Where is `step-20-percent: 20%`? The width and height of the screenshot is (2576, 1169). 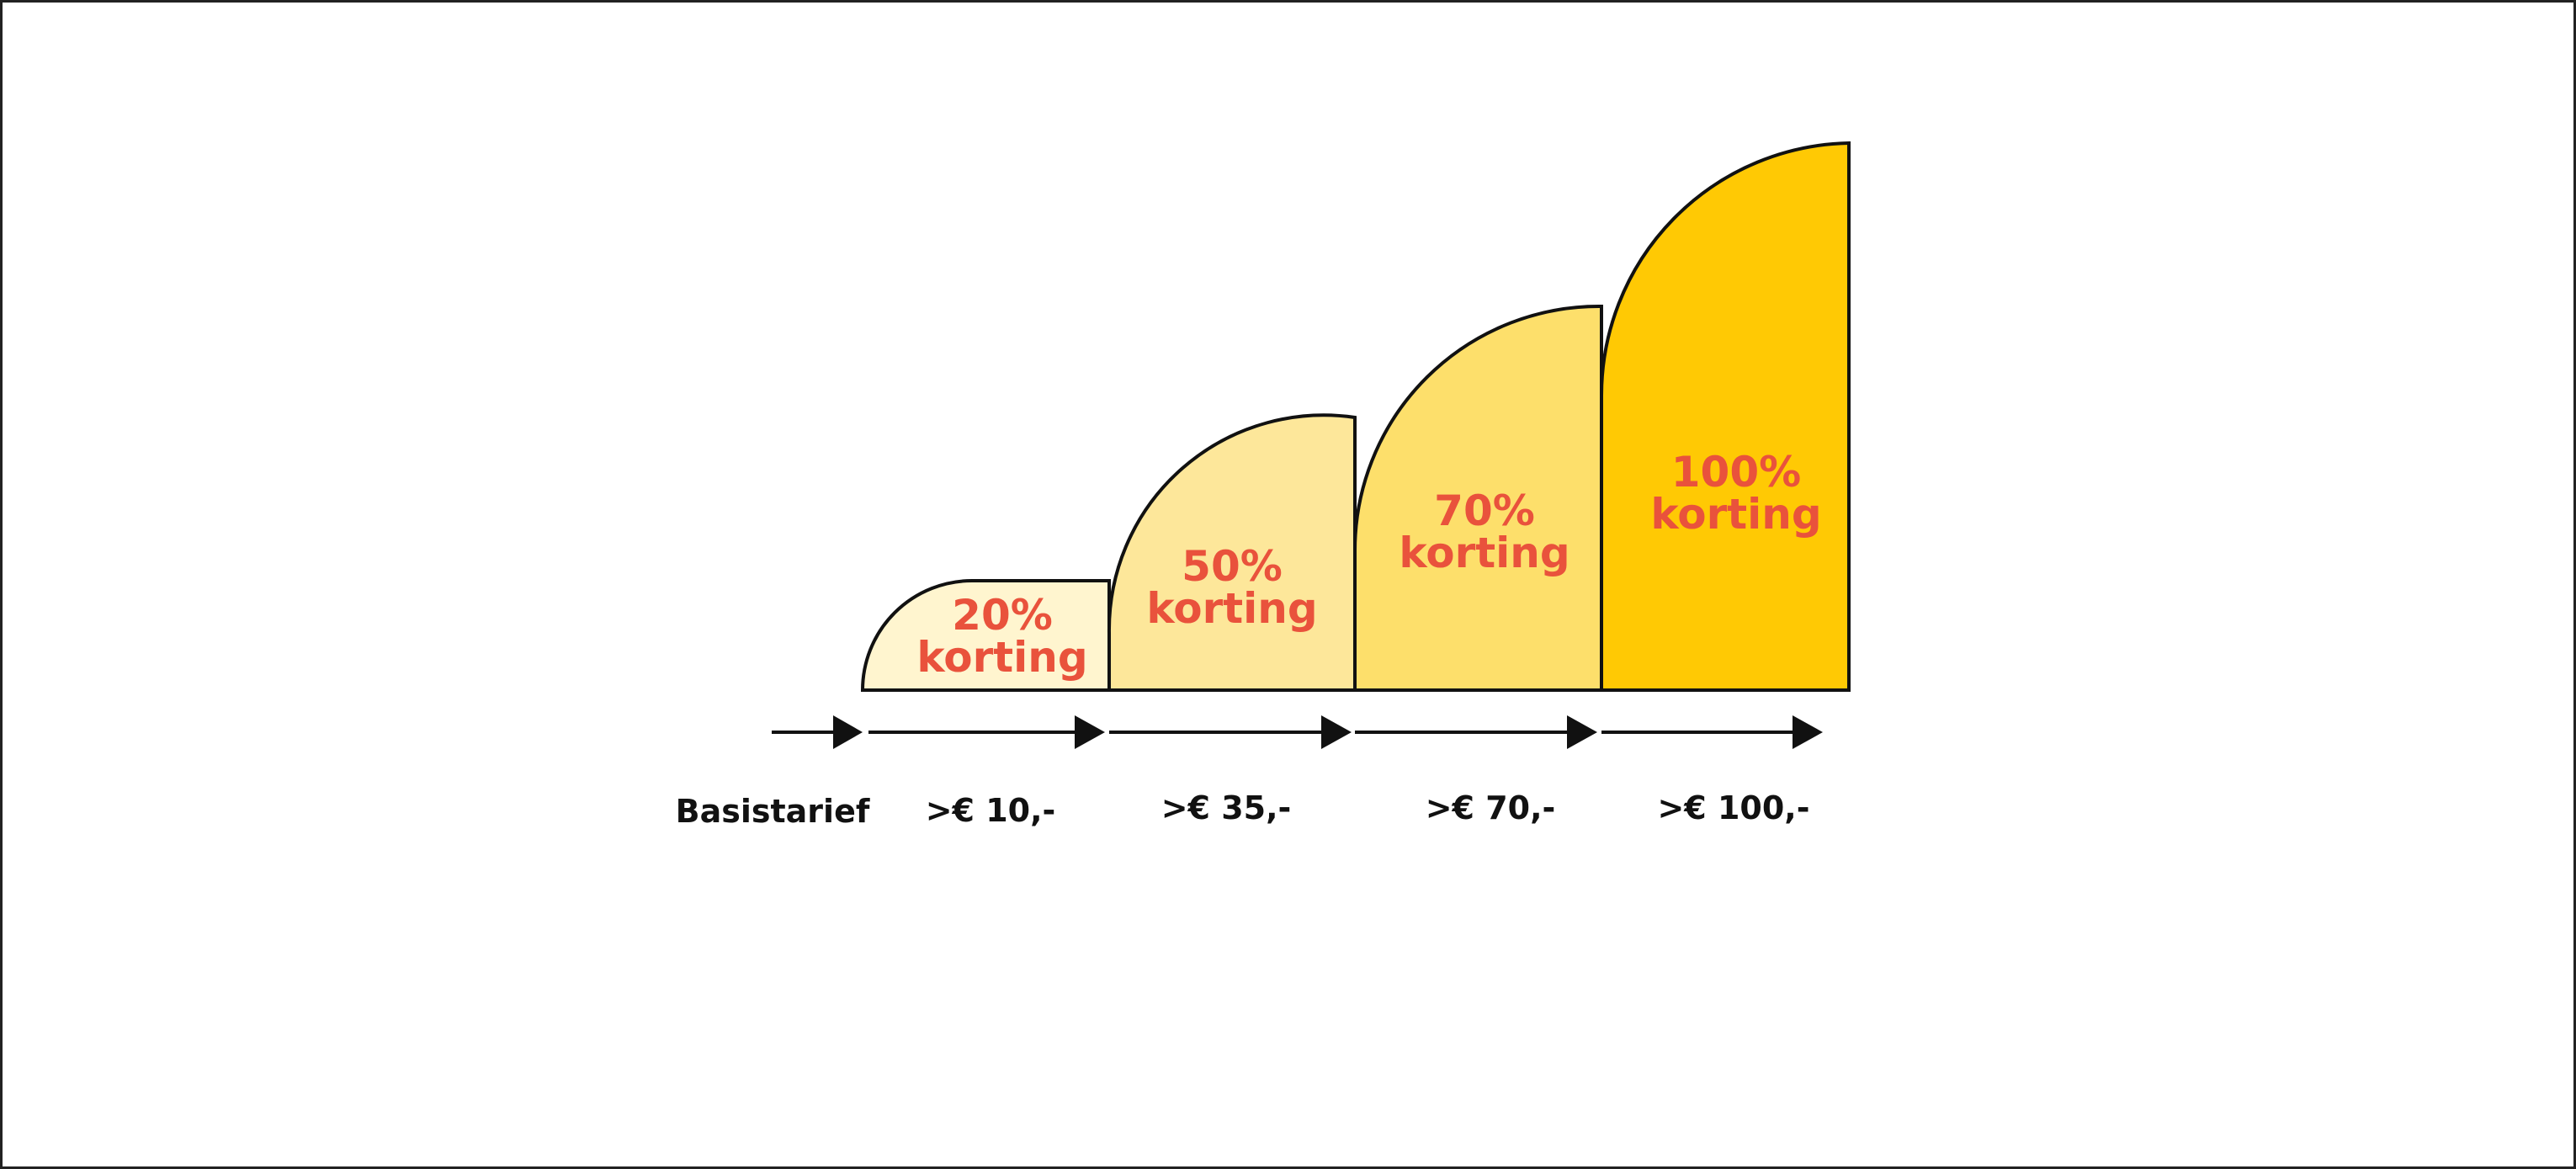
step-20-percent: 20% is located at coordinates (1002, 616).